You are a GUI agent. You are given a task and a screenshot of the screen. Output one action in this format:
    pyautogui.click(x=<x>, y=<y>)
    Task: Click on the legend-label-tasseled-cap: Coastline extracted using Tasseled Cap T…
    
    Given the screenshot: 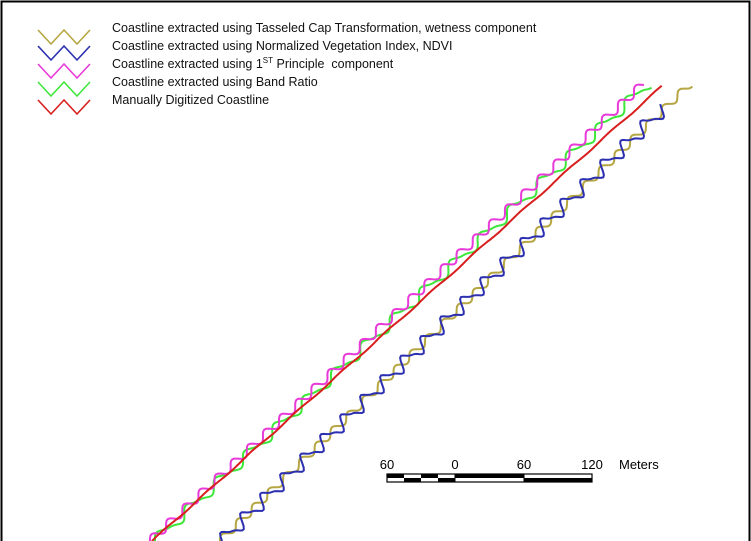 What is the action you would take?
    pyautogui.click(x=324, y=28)
    